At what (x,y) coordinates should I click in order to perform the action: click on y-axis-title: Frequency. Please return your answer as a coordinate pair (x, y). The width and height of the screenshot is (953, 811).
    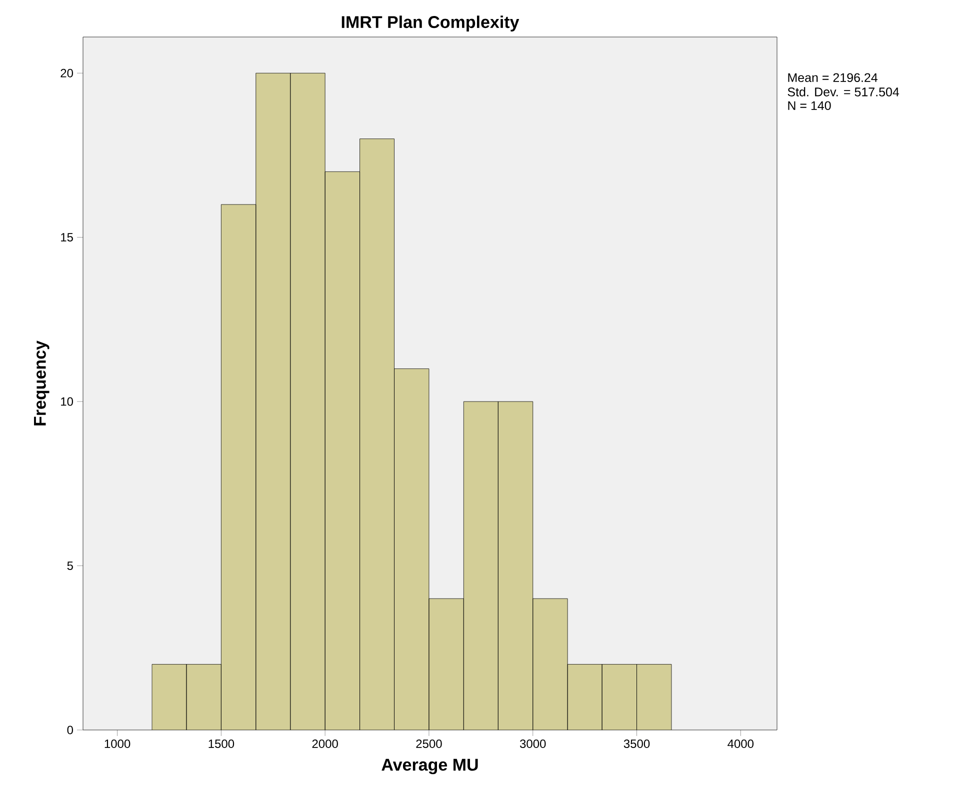
    Looking at the image, I should click on (42, 383).